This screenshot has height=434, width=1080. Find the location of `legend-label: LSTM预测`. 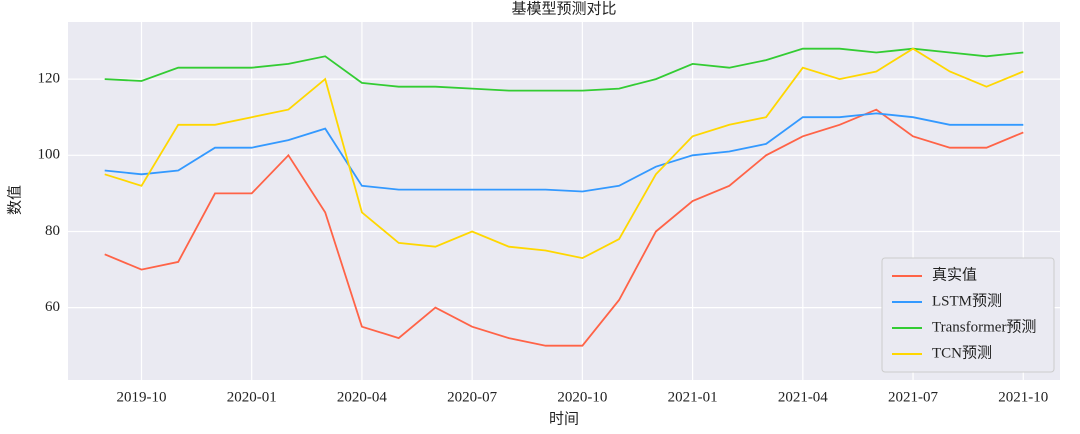

legend-label: LSTM预测 is located at coordinates (967, 300).